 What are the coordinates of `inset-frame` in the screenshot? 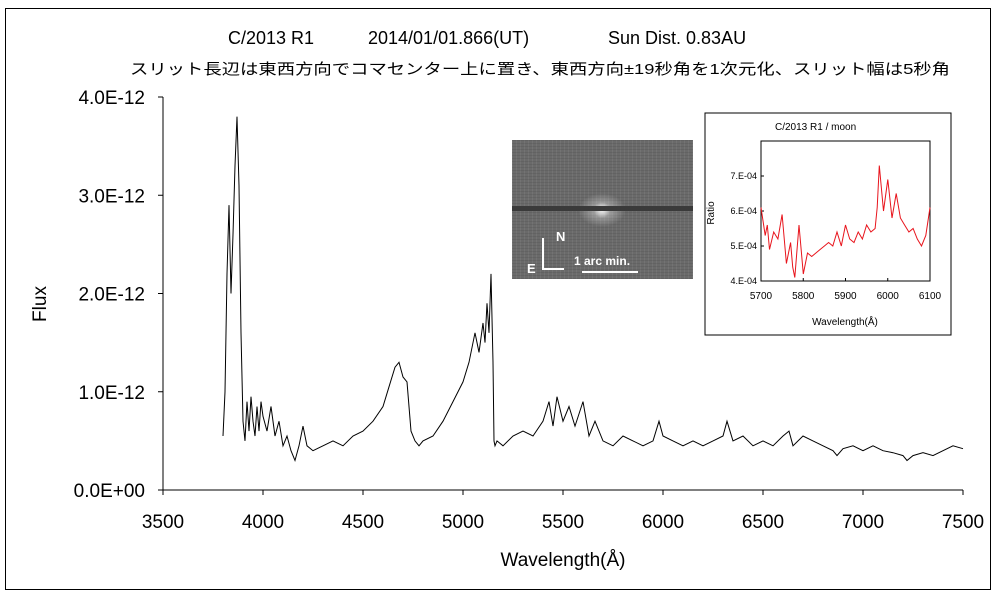 It's located at (828, 224).